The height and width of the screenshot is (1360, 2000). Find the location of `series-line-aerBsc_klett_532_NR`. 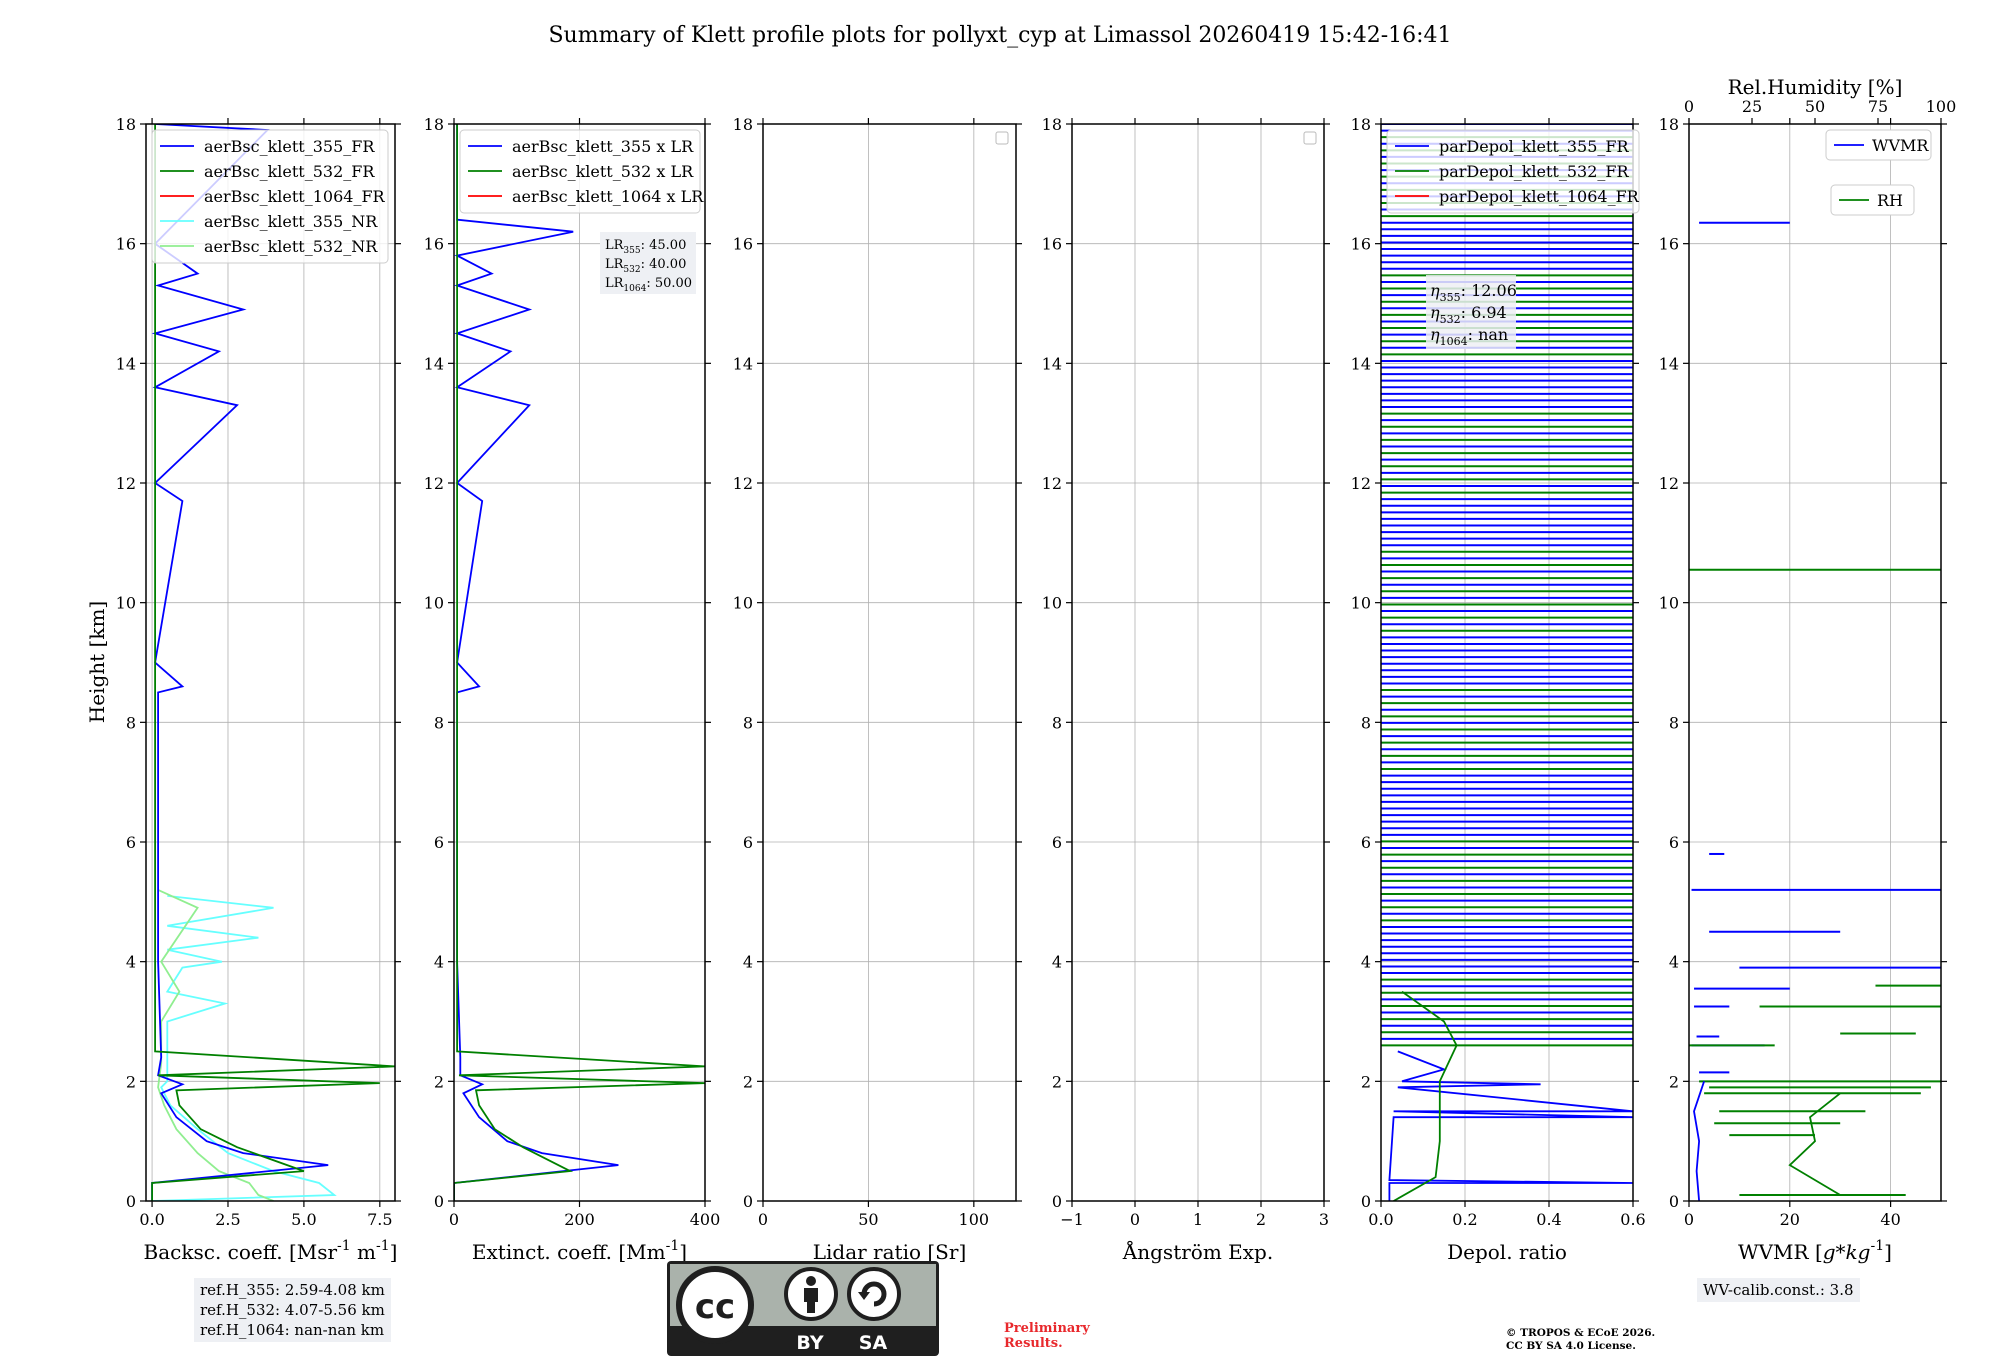

series-line-aerBsc_klett_532_NR is located at coordinates (215, 1045).